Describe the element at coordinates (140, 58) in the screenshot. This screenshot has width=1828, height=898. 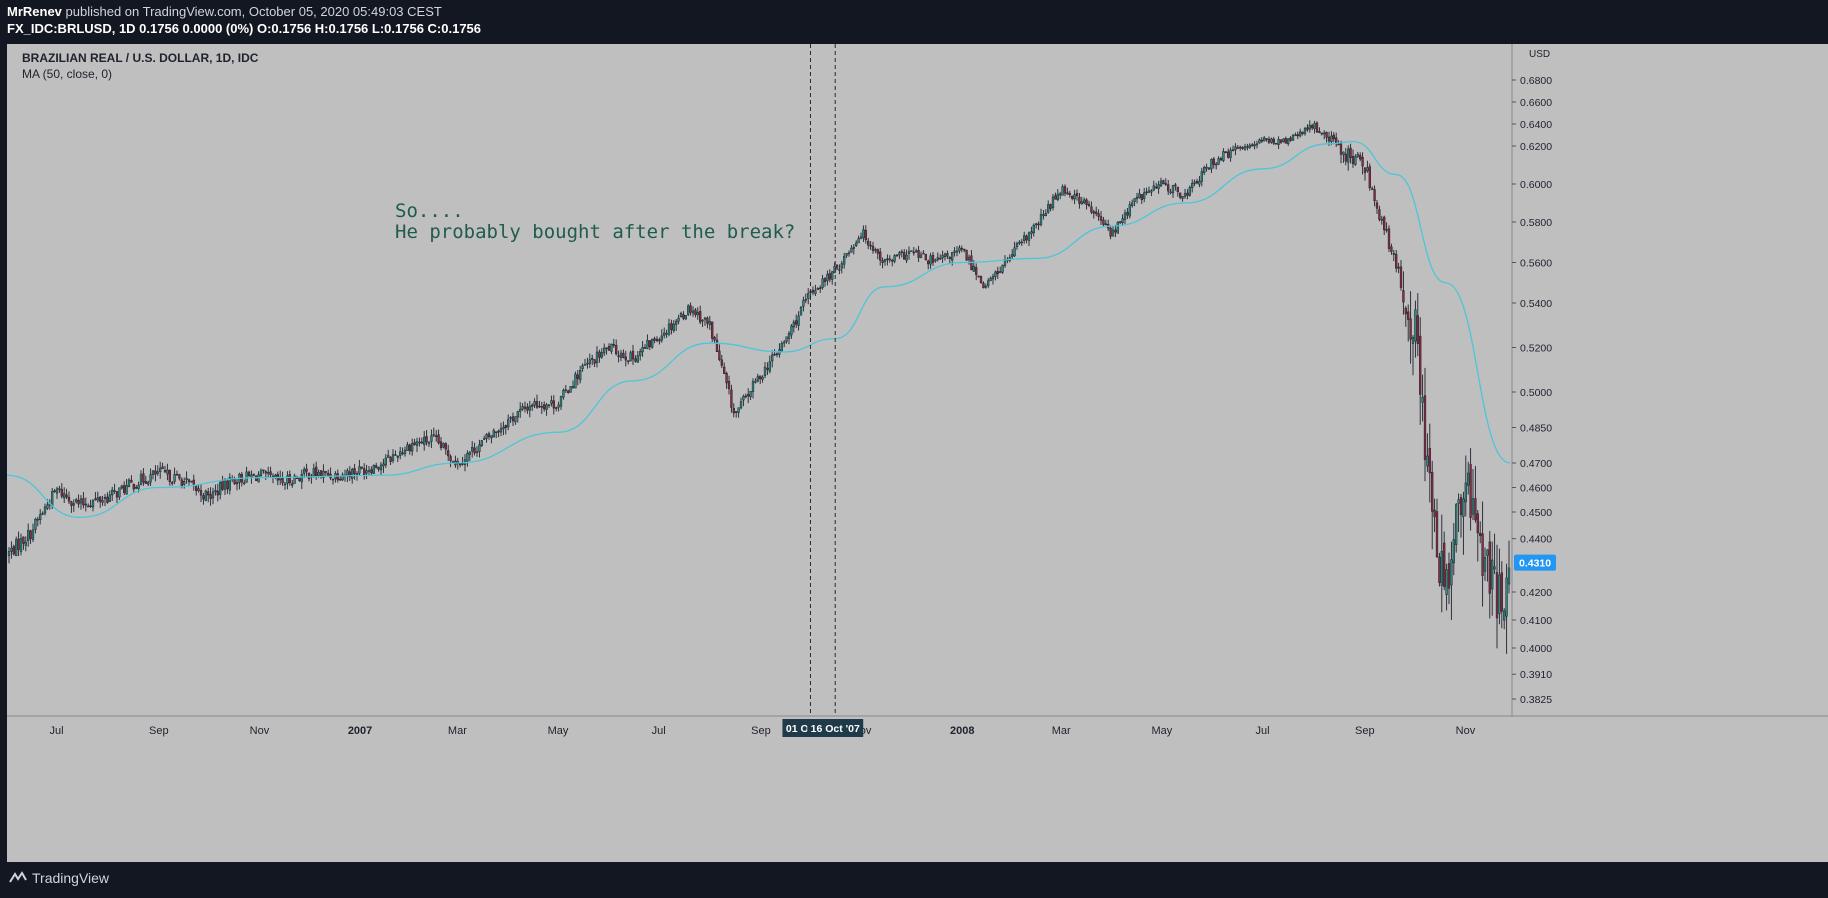
I see `chart-title: BRAZILIAN REAL / U.S. DOLLAR, 1D, IDC` at that location.